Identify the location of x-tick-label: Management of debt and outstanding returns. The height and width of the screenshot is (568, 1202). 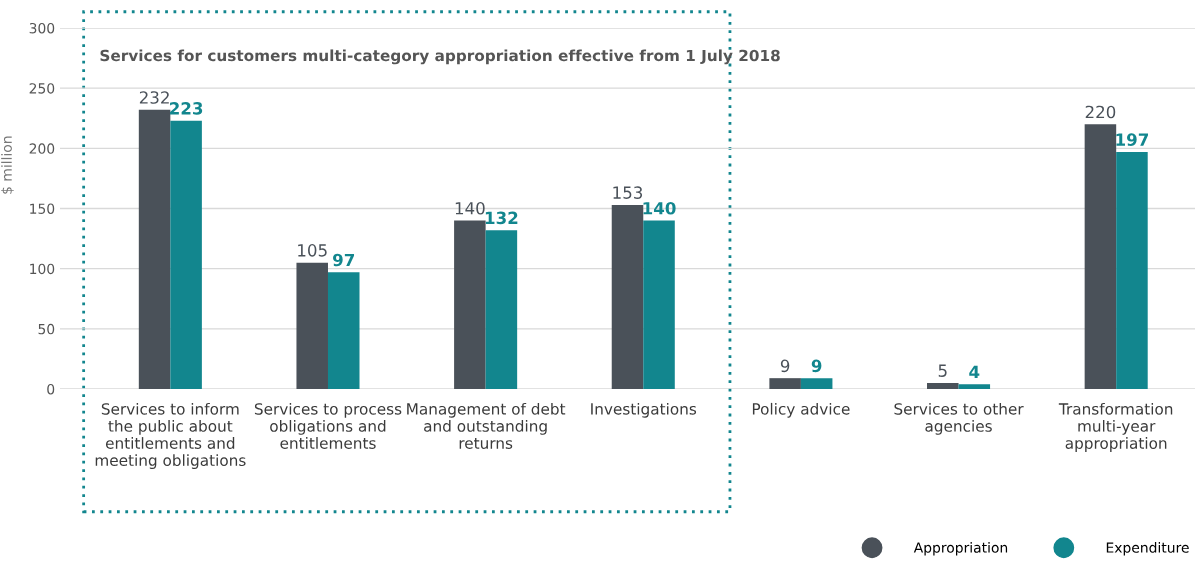
(486, 425).